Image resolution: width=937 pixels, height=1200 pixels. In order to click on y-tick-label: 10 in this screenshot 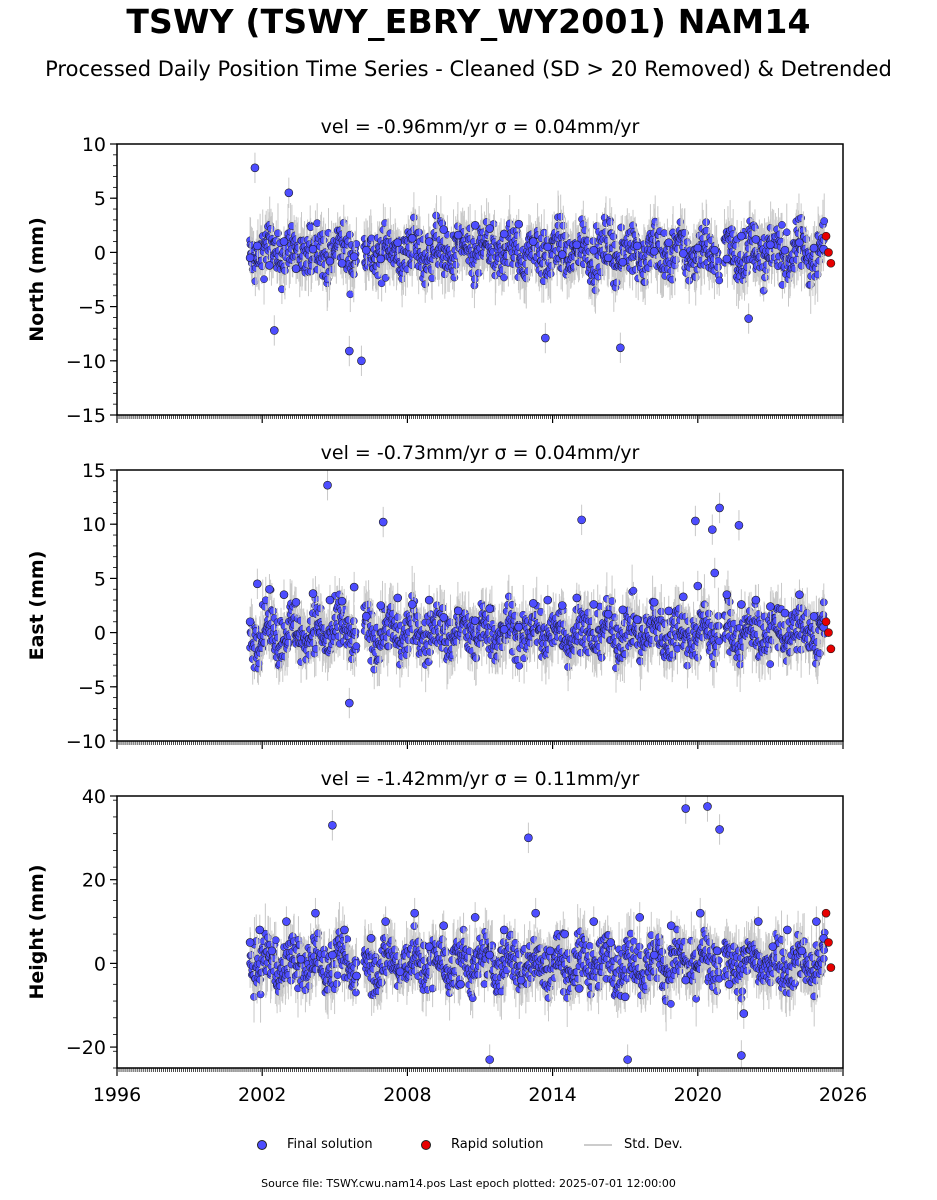, I will do `click(94, 145)`.